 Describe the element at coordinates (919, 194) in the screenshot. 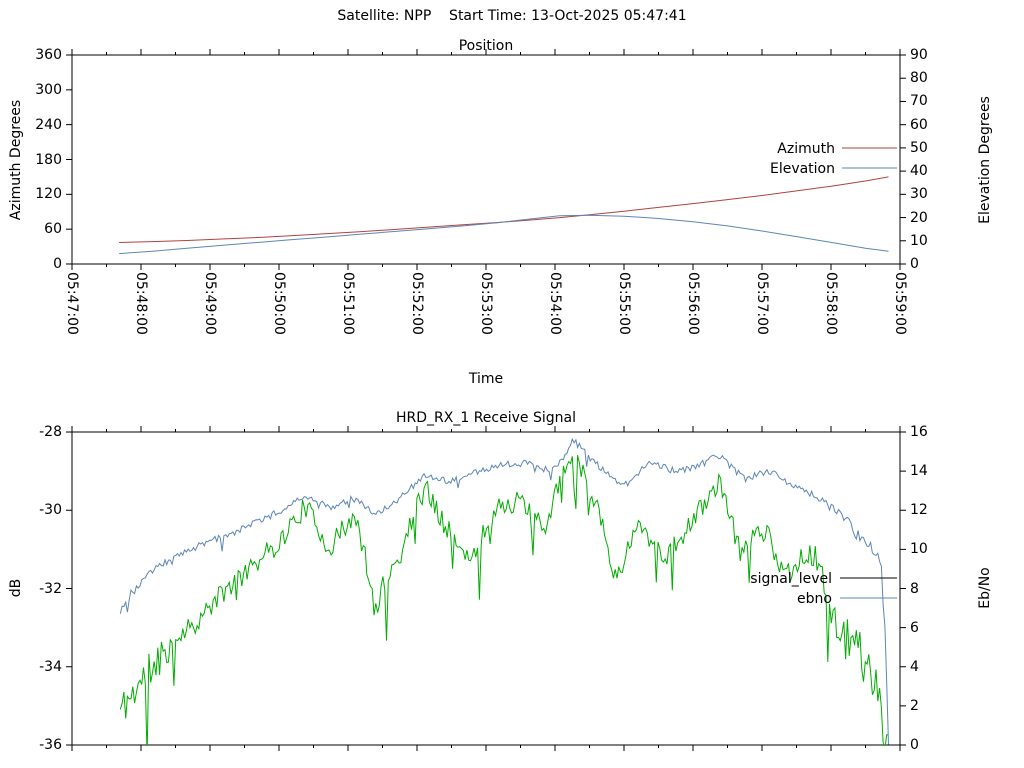

I see `y2-tick-label: 30` at that location.